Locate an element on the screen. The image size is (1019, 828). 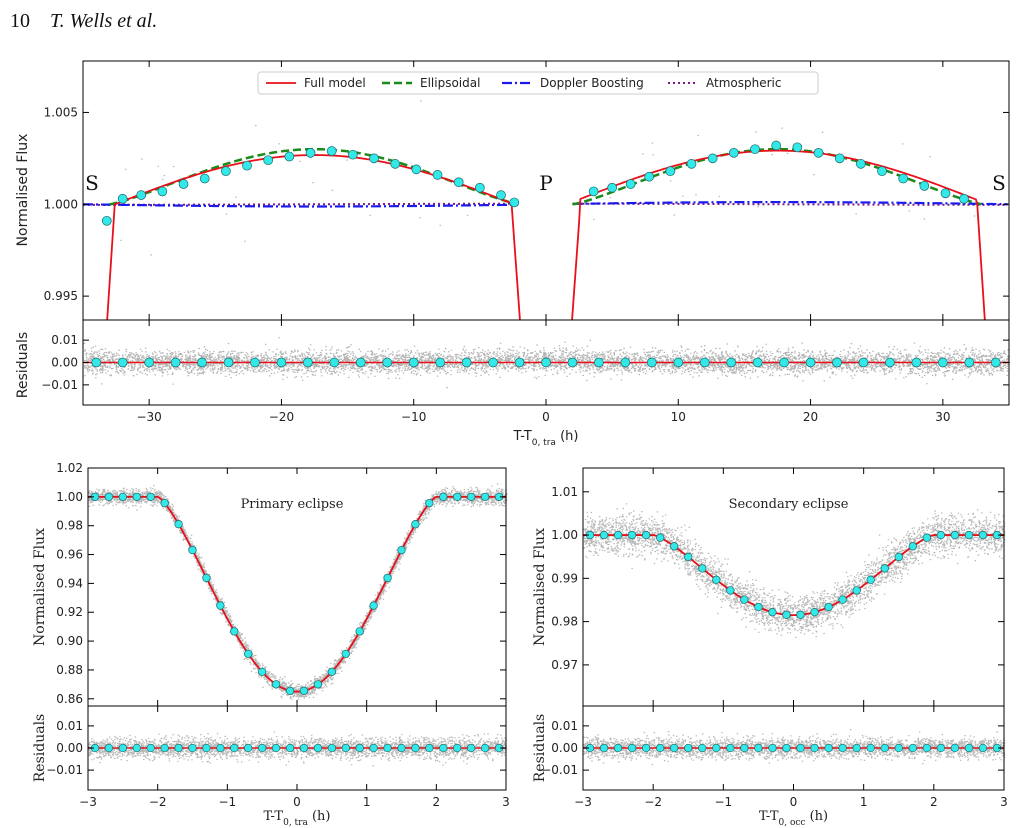
x-tick-label: 30 is located at coordinates (942, 417).